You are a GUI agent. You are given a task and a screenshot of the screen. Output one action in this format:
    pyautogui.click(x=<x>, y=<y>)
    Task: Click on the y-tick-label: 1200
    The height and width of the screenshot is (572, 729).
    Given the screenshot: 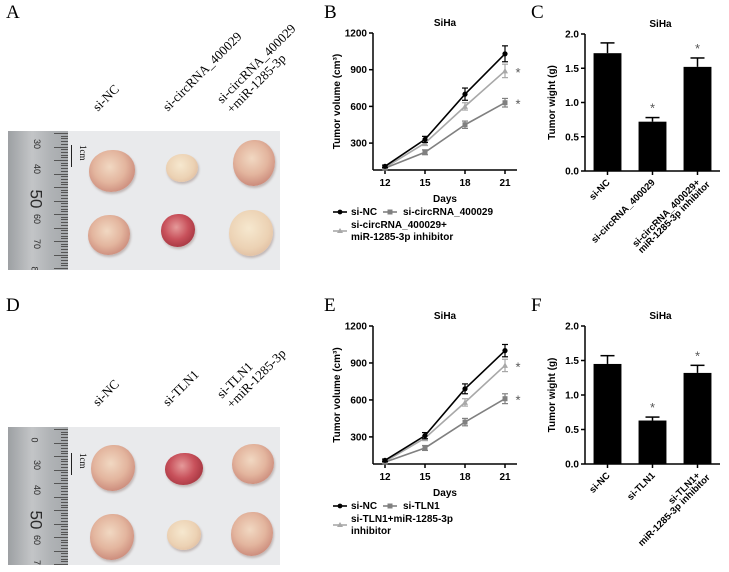 What is the action you would take?
    pyautogui.click(x=356, y=34)
    